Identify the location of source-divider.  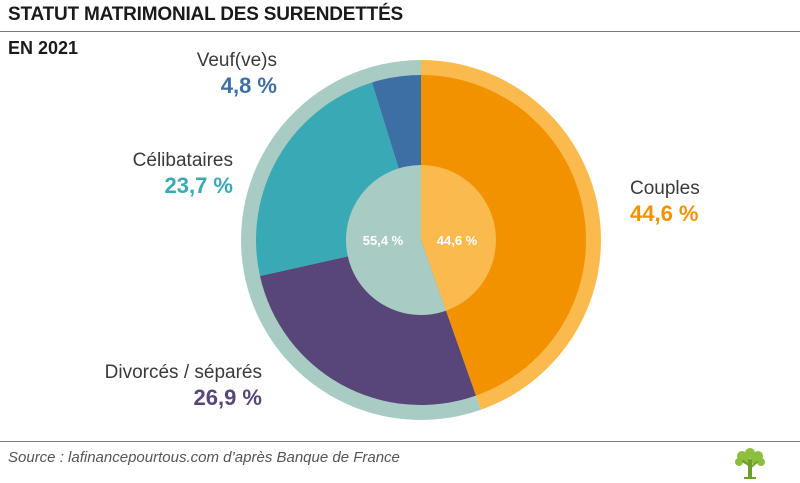
(400, 441).